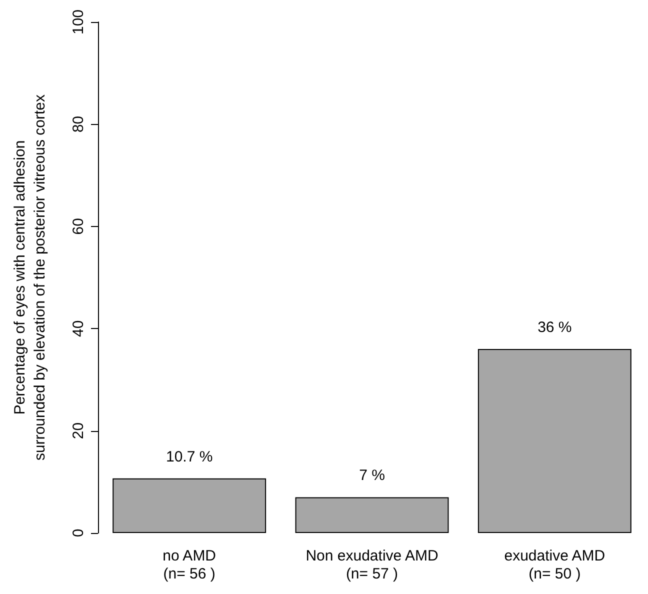  I want to click on y-tick-label: 0, so click(78, 533).